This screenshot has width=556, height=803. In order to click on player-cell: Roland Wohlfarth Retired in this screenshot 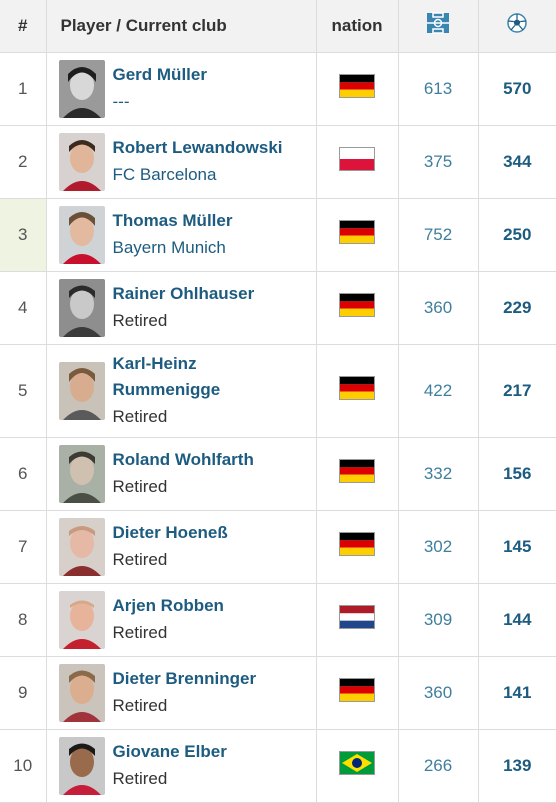, I will do `click(181, 474)`.